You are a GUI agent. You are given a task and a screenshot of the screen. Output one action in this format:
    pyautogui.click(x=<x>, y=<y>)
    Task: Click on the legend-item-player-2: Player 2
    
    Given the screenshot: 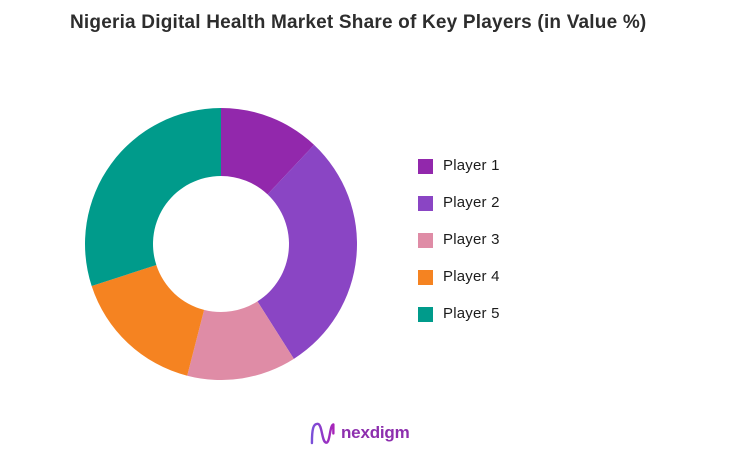 What is the action you would take?
    pyautogui.click(x=459, y=203)
    